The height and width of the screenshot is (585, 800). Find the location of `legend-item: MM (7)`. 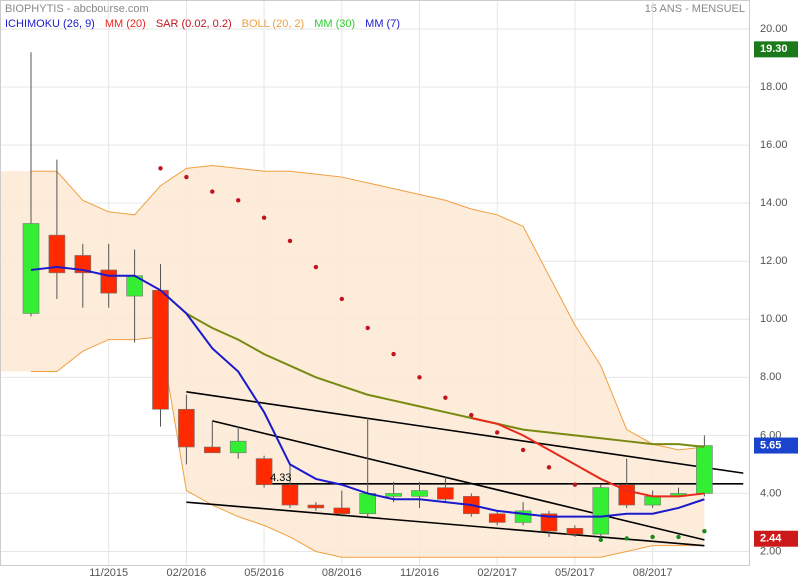

legend-item: MM (7) is located at coordinates (382, 24).